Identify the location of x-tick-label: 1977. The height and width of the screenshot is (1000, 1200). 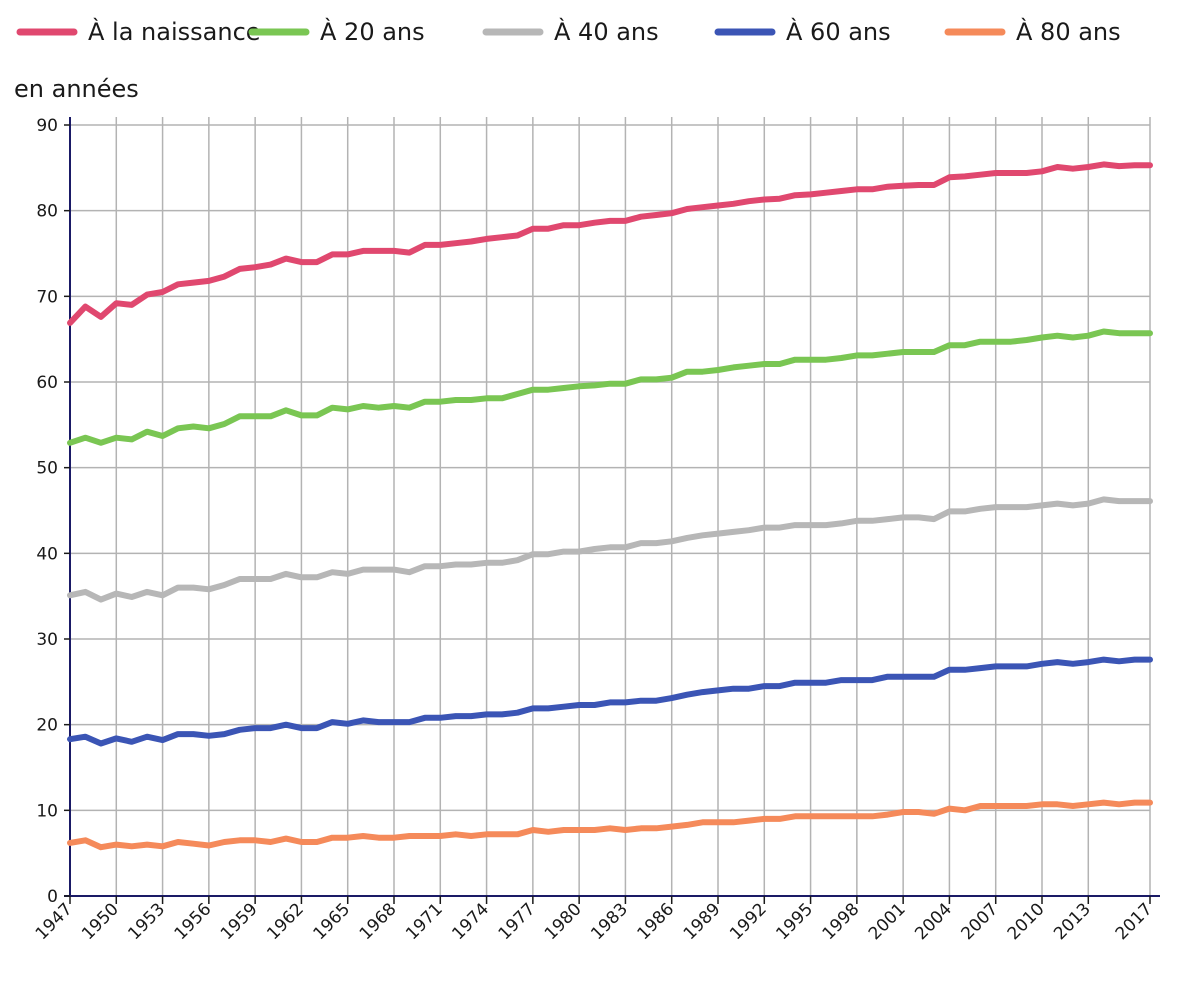
(517, 921).